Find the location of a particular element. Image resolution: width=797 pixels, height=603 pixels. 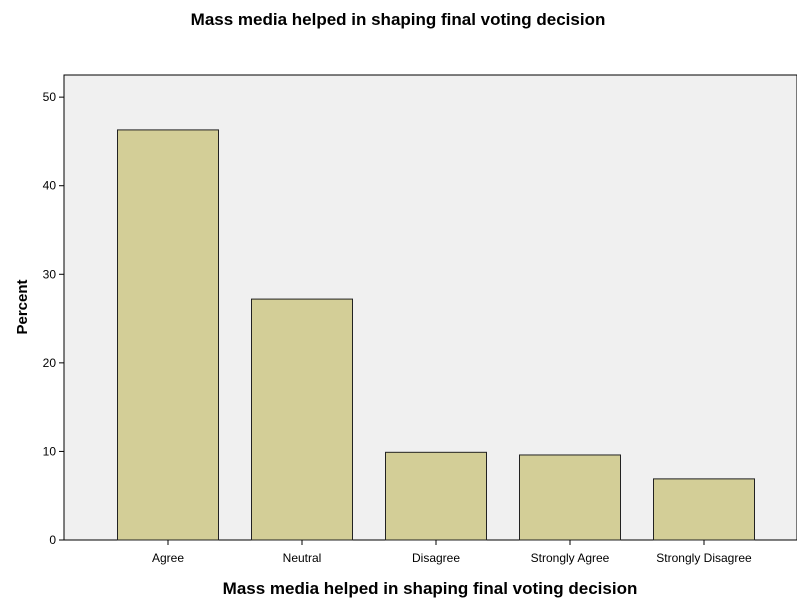

y-axis: 0 10 20 30 40 50 is located at coordinates (53, 318).